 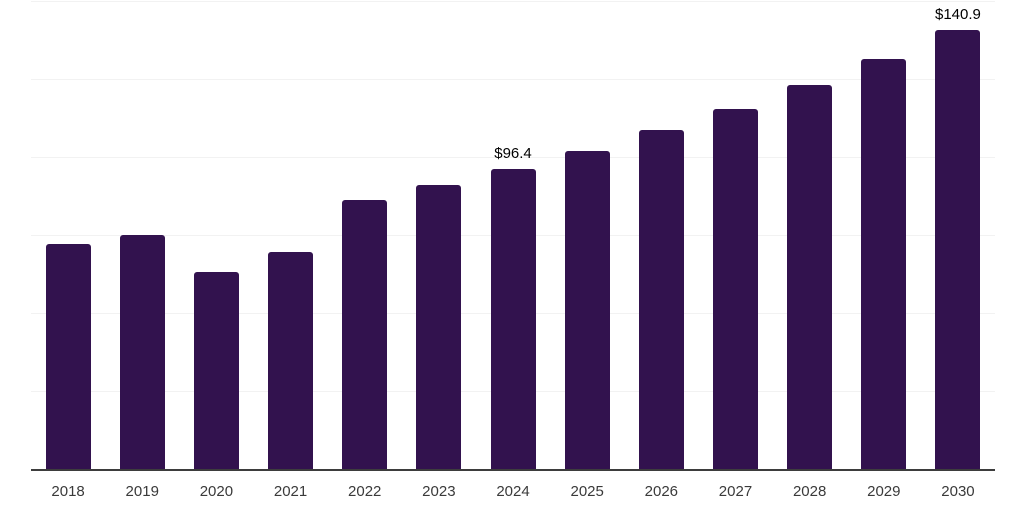 I want to click on bar-2023, so click(x=439, y=327).